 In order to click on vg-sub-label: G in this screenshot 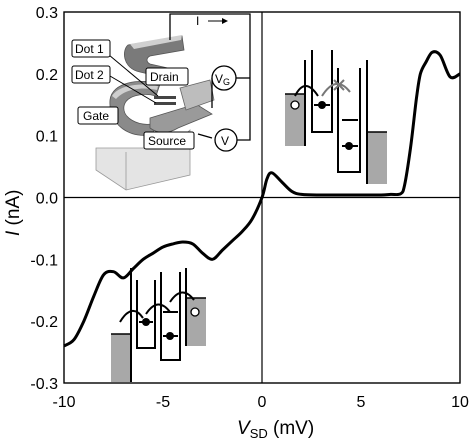, I will do `click(226, 82)`.